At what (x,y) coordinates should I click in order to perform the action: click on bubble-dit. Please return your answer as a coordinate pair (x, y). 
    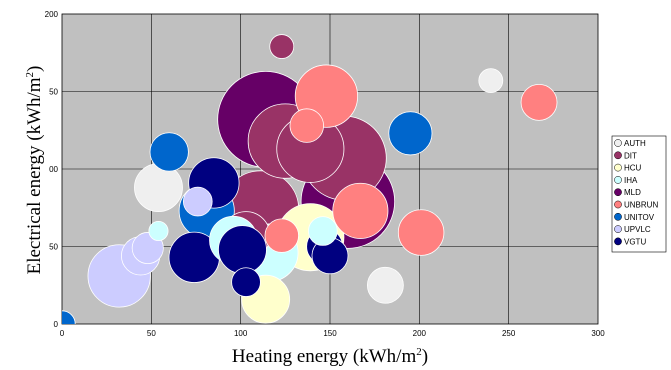
    Looking at the image, I should click on (282, 46).